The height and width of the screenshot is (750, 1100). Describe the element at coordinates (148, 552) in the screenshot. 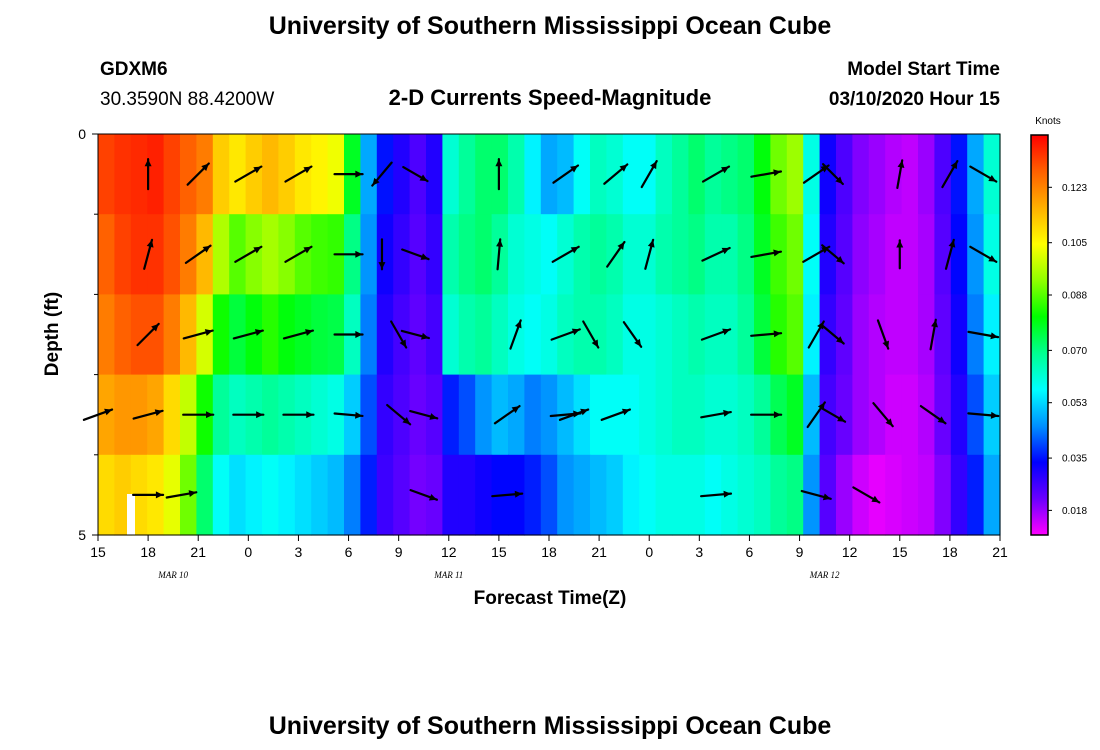

I see `x-tick-label: 18` at that location.